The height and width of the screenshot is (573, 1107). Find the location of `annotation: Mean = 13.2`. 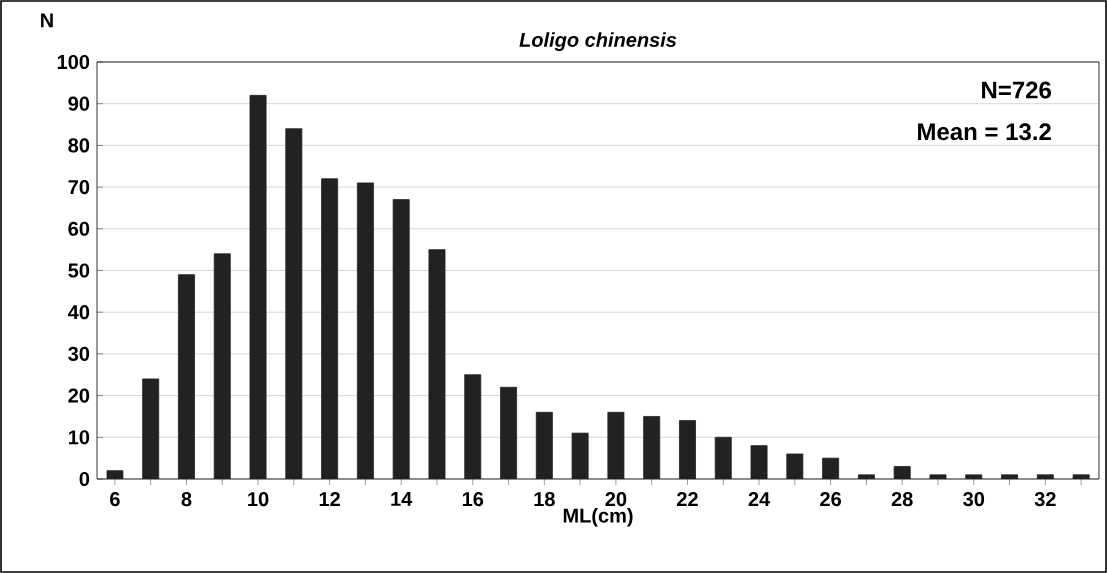

annotation: Mean = 13.2 is located at coordinates (984, 132).